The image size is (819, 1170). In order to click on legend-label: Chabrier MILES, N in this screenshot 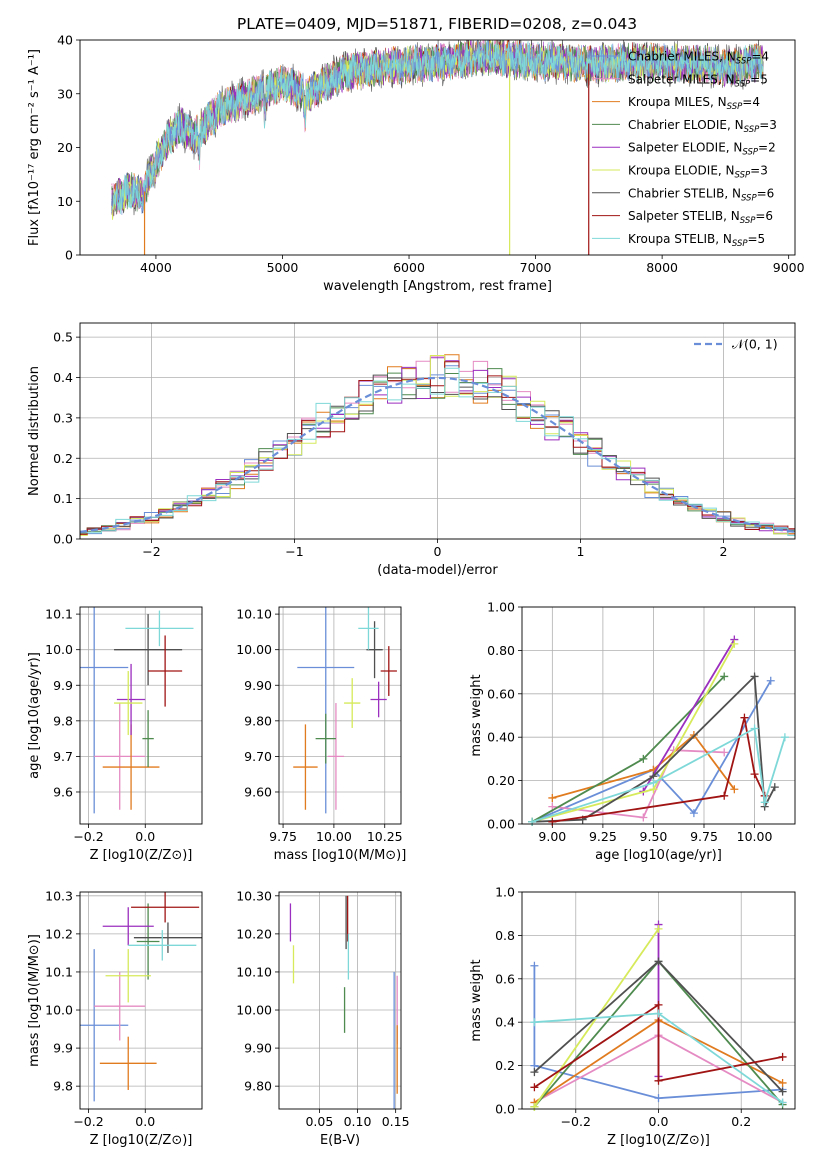, I will do `click(682, 57)`.